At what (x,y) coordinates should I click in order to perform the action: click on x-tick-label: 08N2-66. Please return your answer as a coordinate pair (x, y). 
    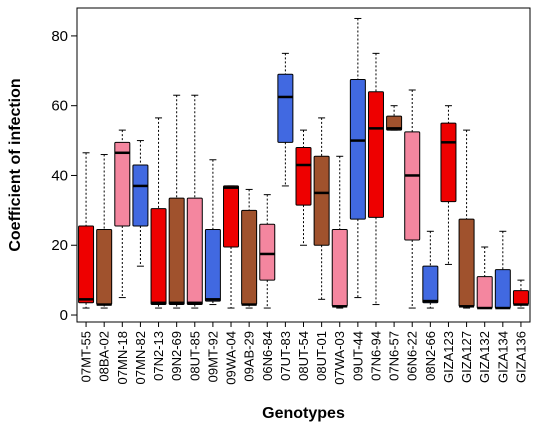
    Looking at the image, I should click on (430, 356).